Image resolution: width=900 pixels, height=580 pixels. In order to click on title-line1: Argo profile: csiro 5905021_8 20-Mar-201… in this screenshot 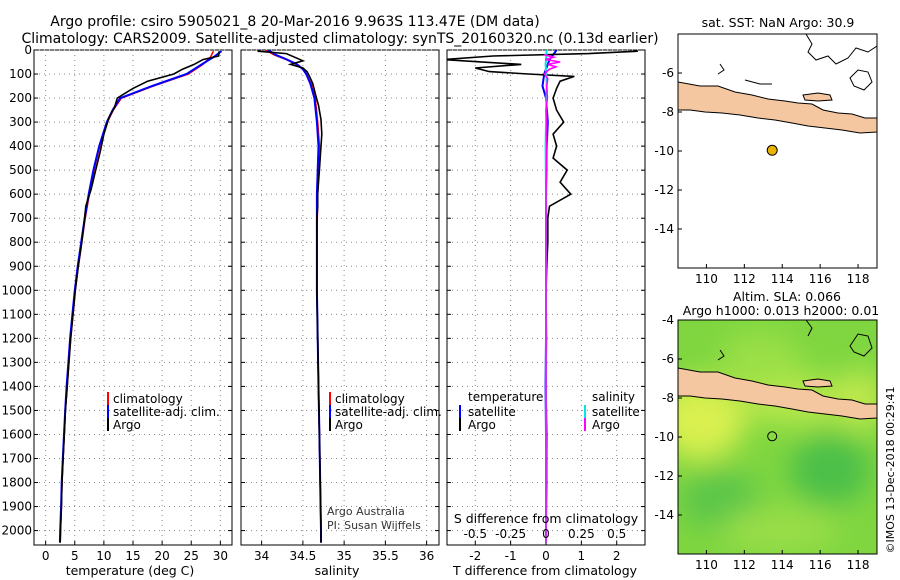, I will do `click(294, 22)`.